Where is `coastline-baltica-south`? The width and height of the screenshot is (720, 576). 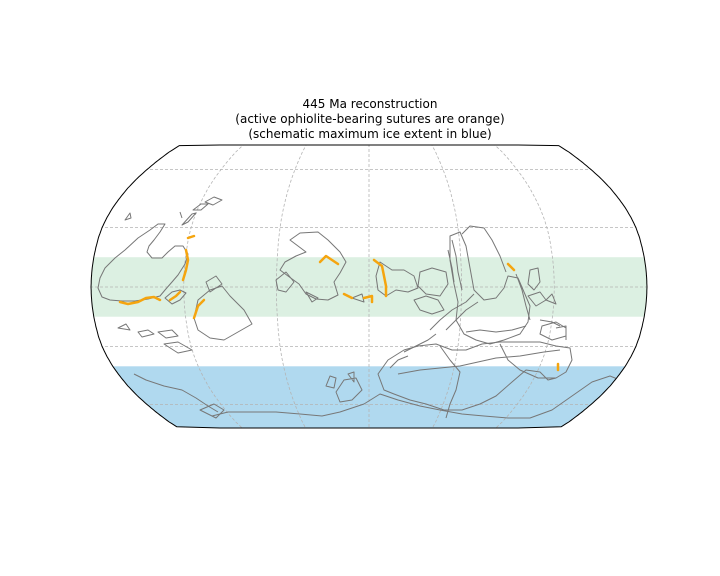 coastline-baltica-south is located at coordinates (223, 308).